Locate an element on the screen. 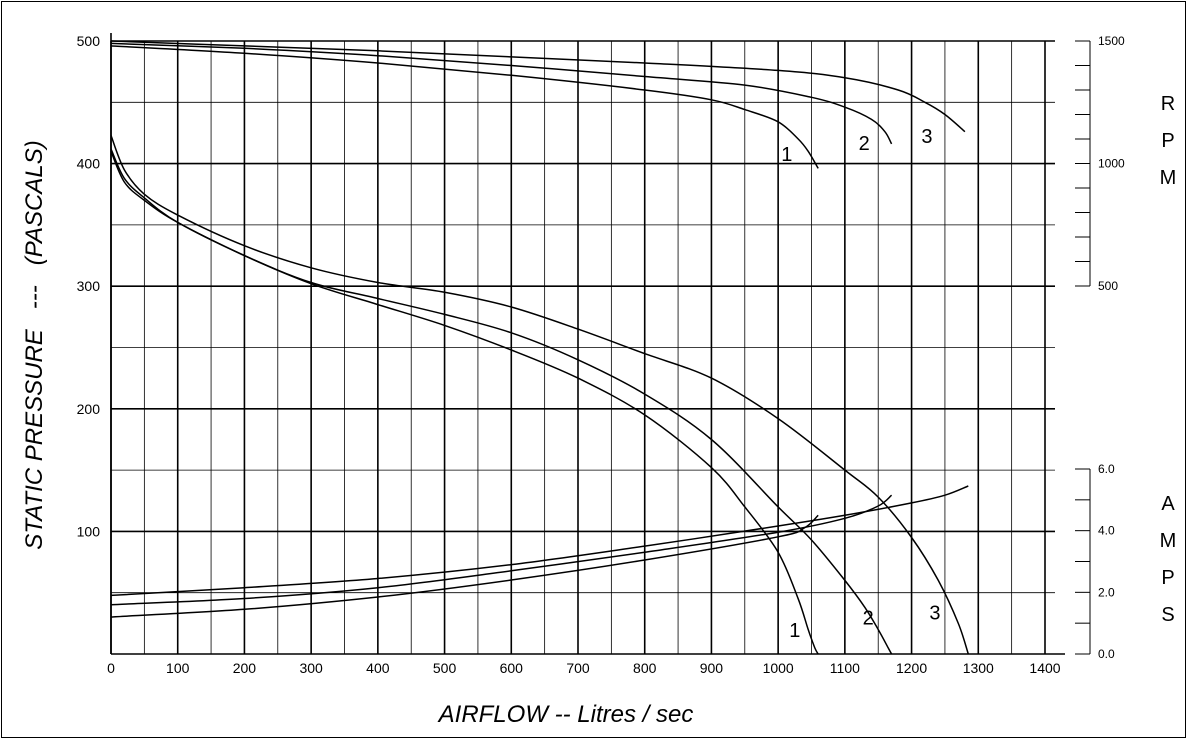 The image size is (1189, 741). x-tick-label: 900 is located at coordinates (712, 668).